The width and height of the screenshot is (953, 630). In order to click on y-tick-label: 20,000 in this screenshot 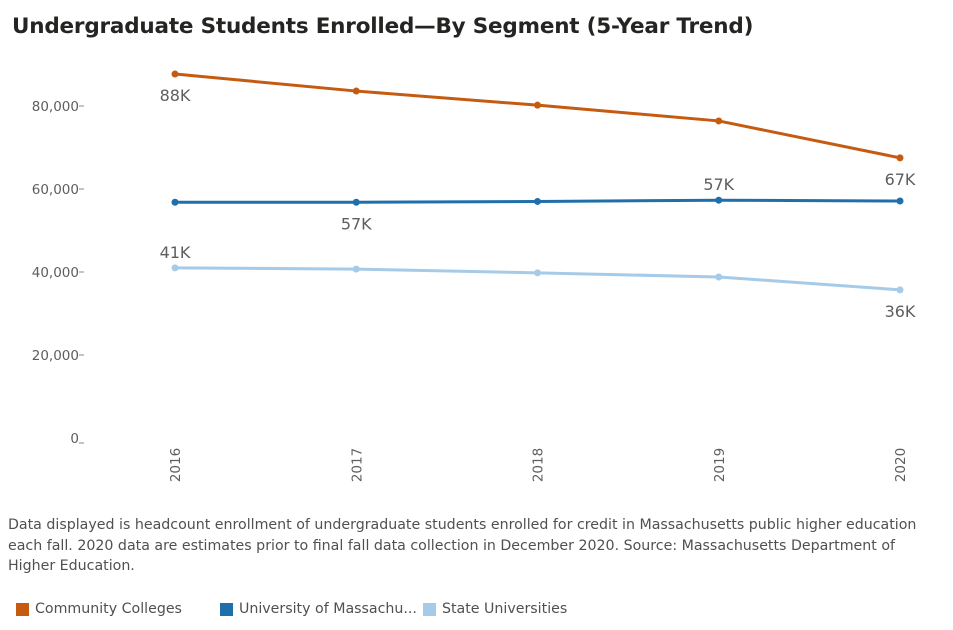, I will do `click(55, 356)`.